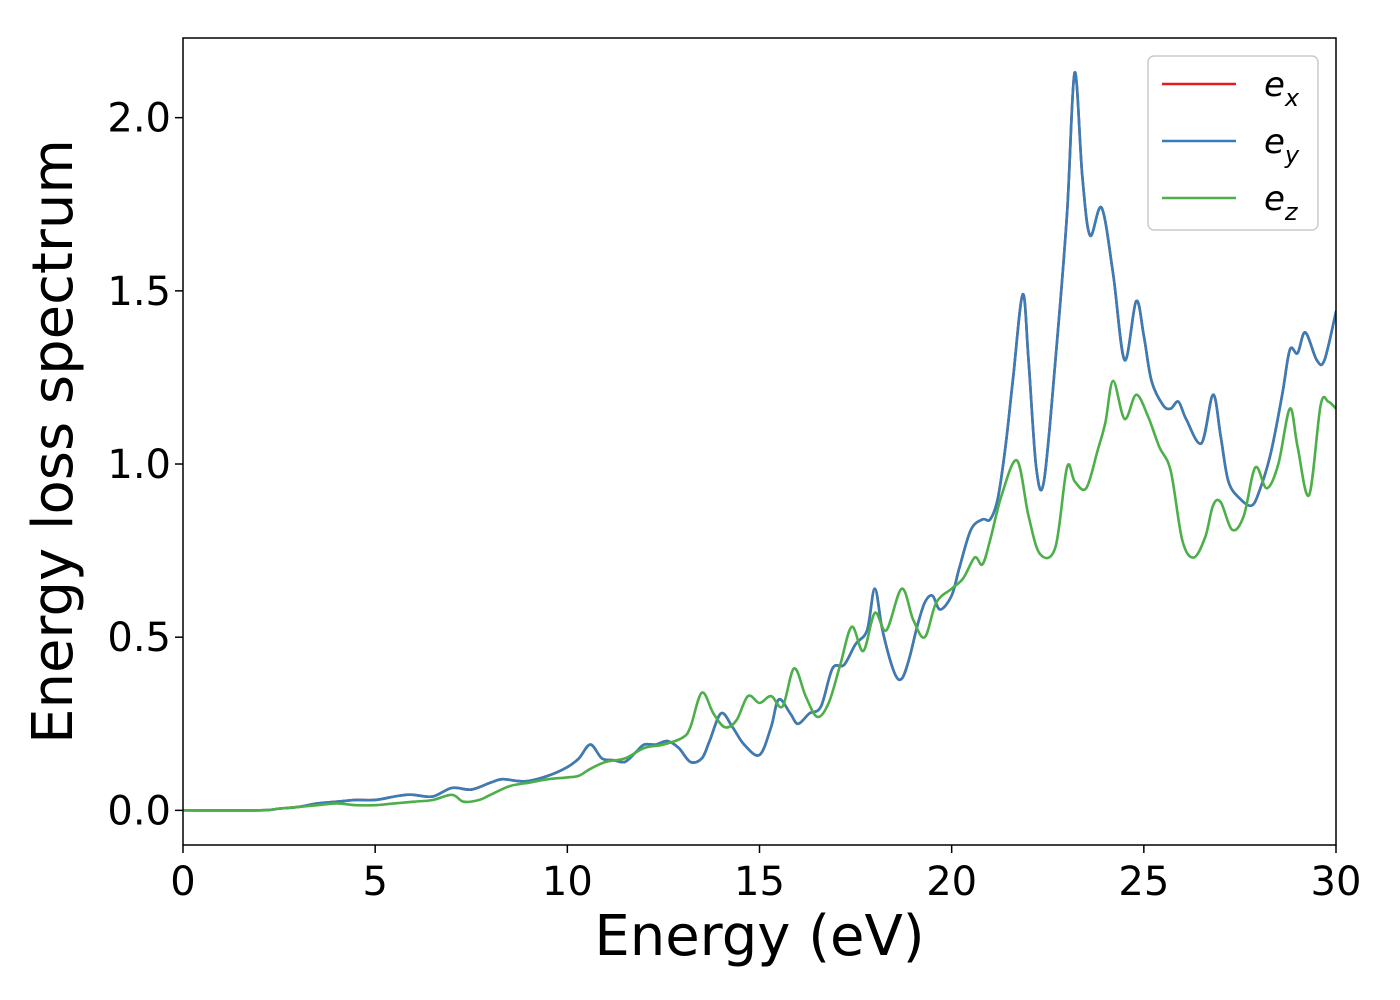  What do you see at coordinates (139, 465) in the screenshot?
I see `y-tick-label: 1.0` at bounding box center [139, 465].